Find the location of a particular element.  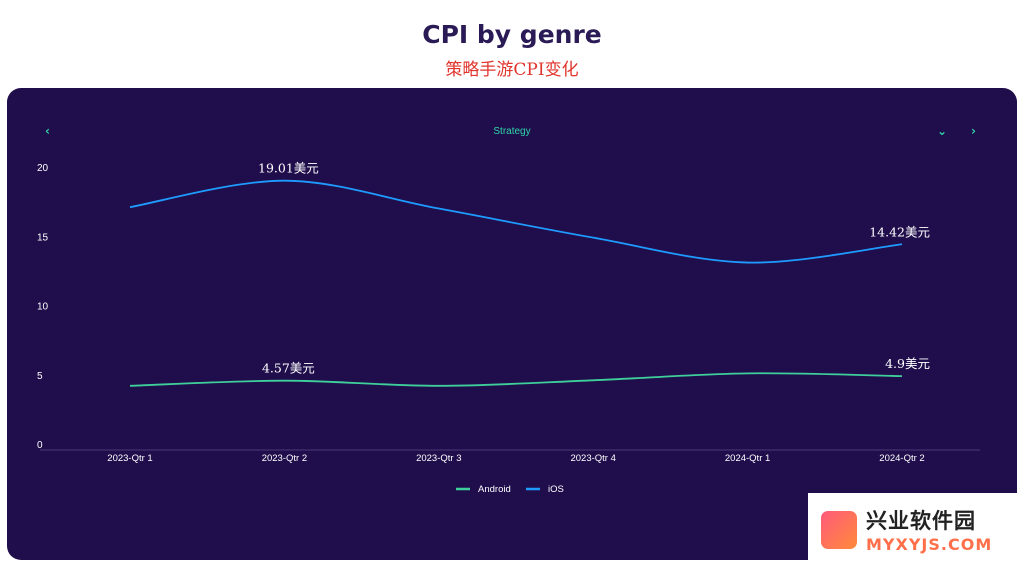

data-label: 14.42美元 is located at coordinates (899, 231).